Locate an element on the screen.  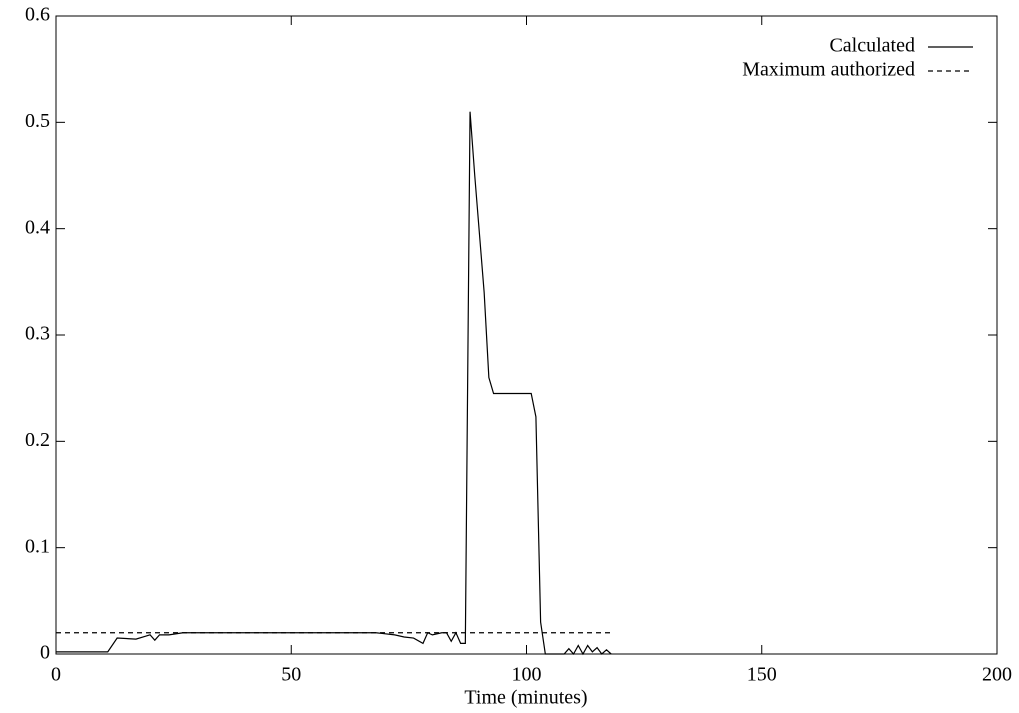
y-tick-label: 0.4 is located at coordinates (37, 227).